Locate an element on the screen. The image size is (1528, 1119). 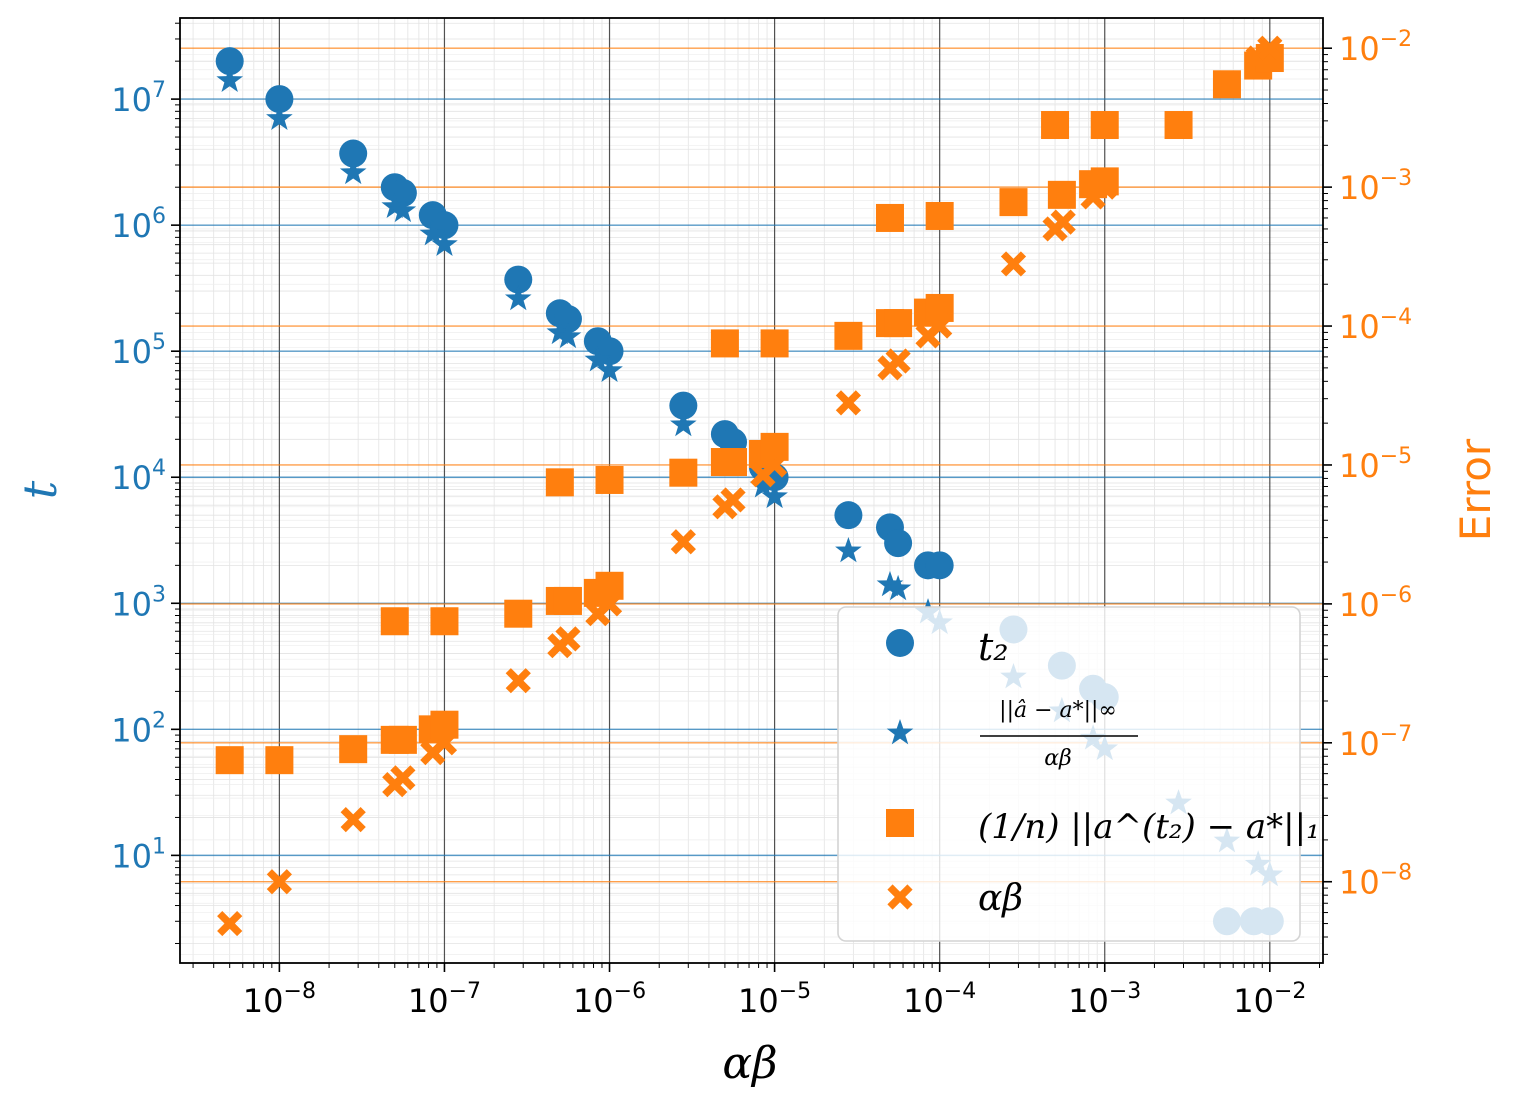
y-right-tick-label-exponent: −8 is located at coordinates (1396, 873).